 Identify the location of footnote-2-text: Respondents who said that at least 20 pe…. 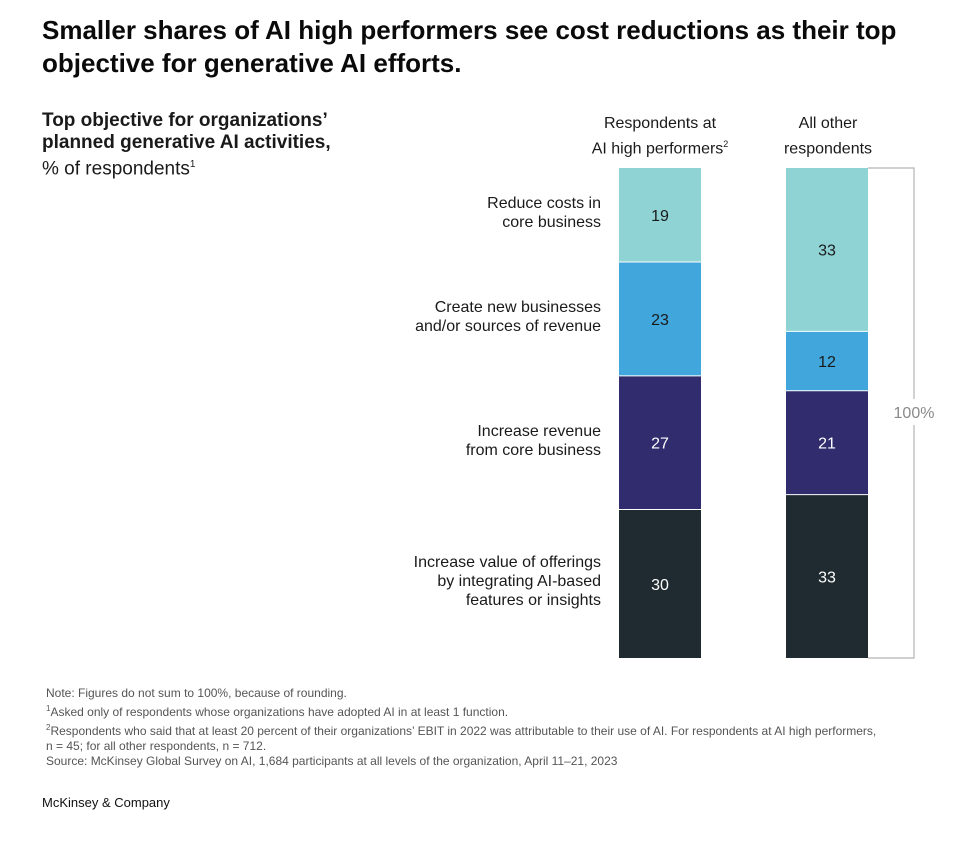
(461, 738).